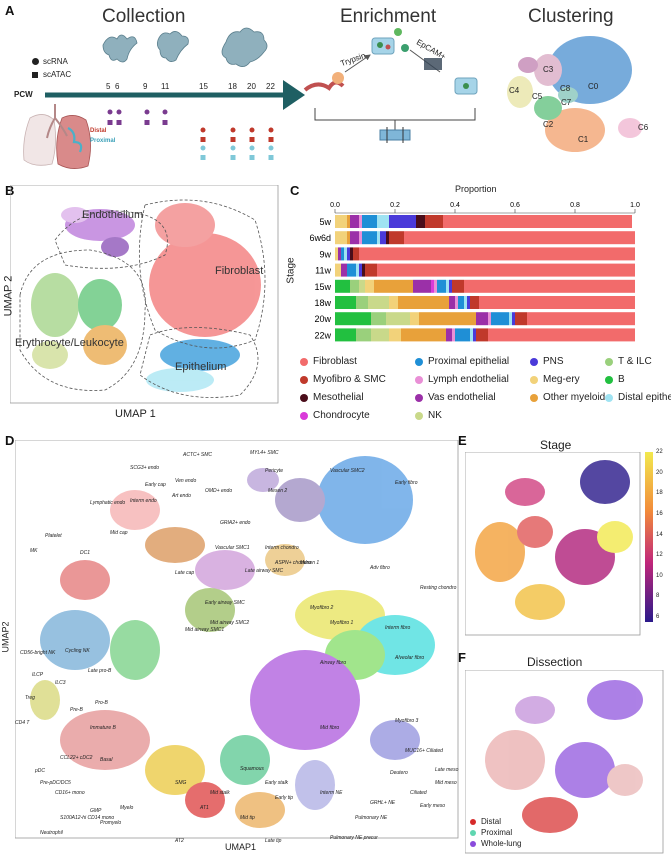  What do you see at coordinates (501, 843) in the screenshot?
I see `legend-label: Whole-lung` at bounding box center [501, 843].